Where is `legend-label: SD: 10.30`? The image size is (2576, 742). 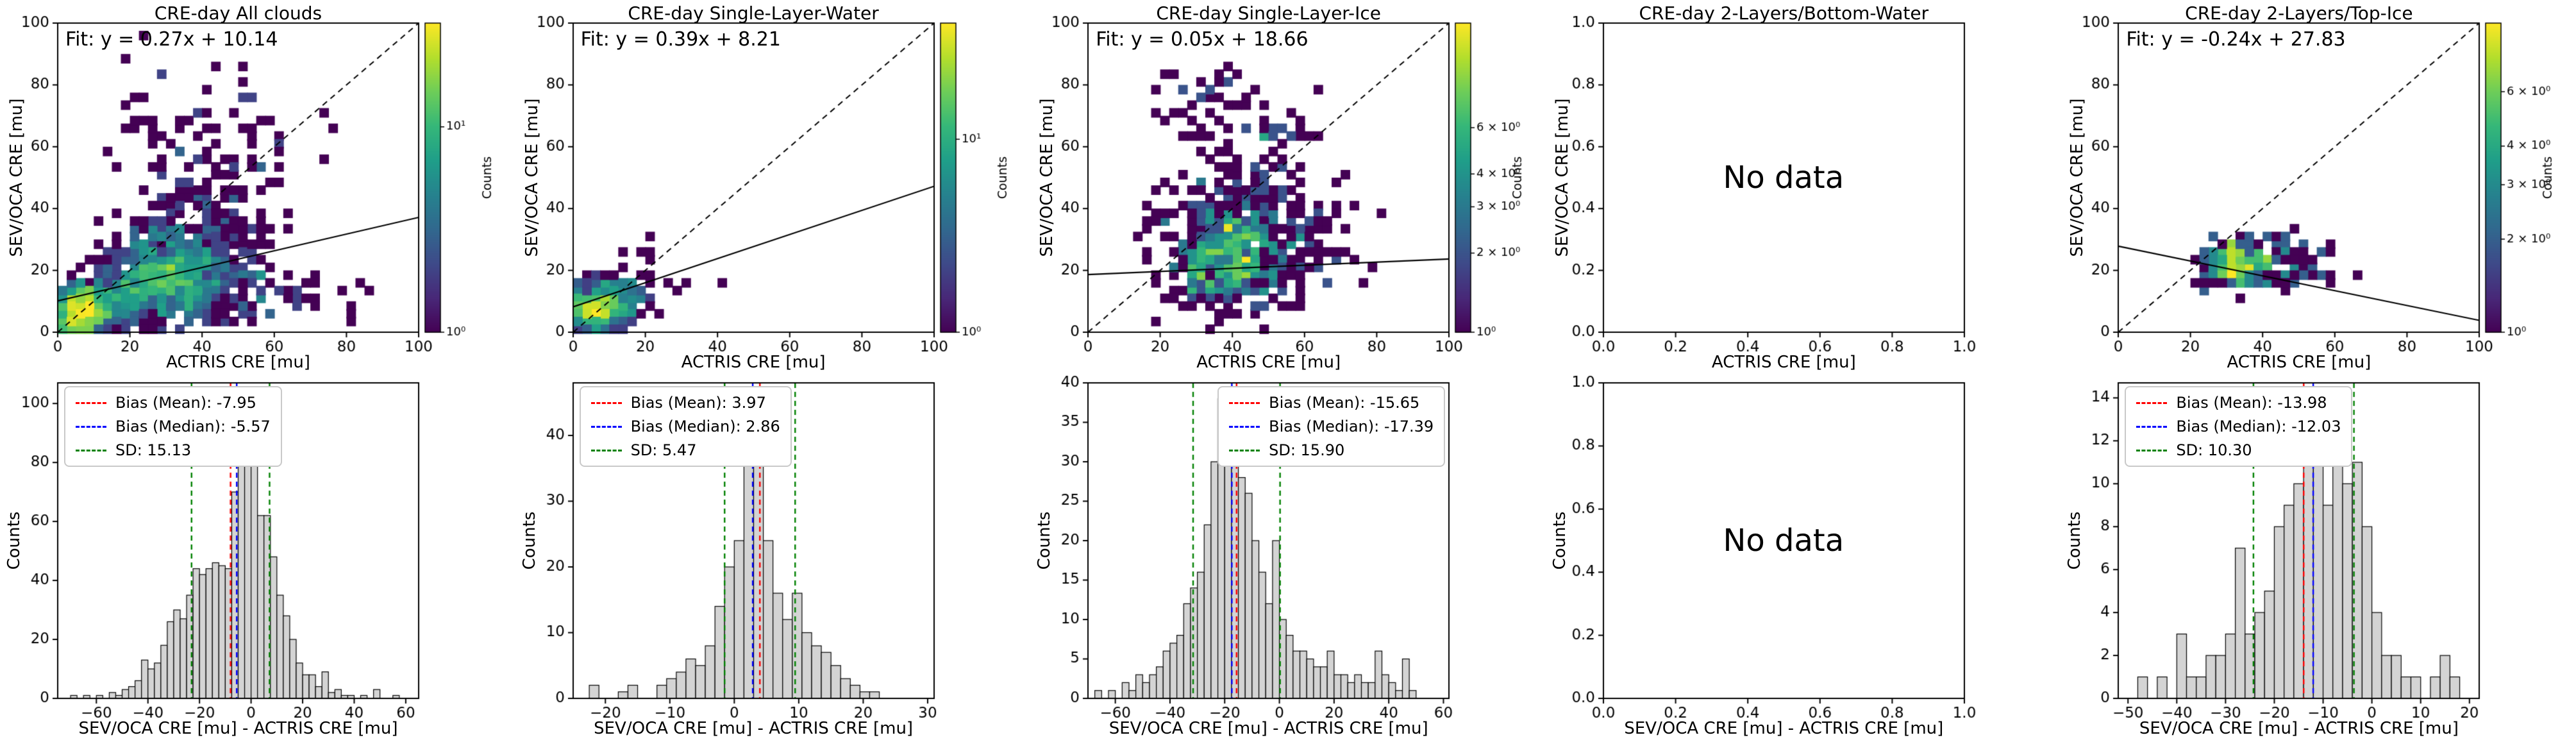 legend-label: SD: 10.30 is located at coordinates (2214, 450).